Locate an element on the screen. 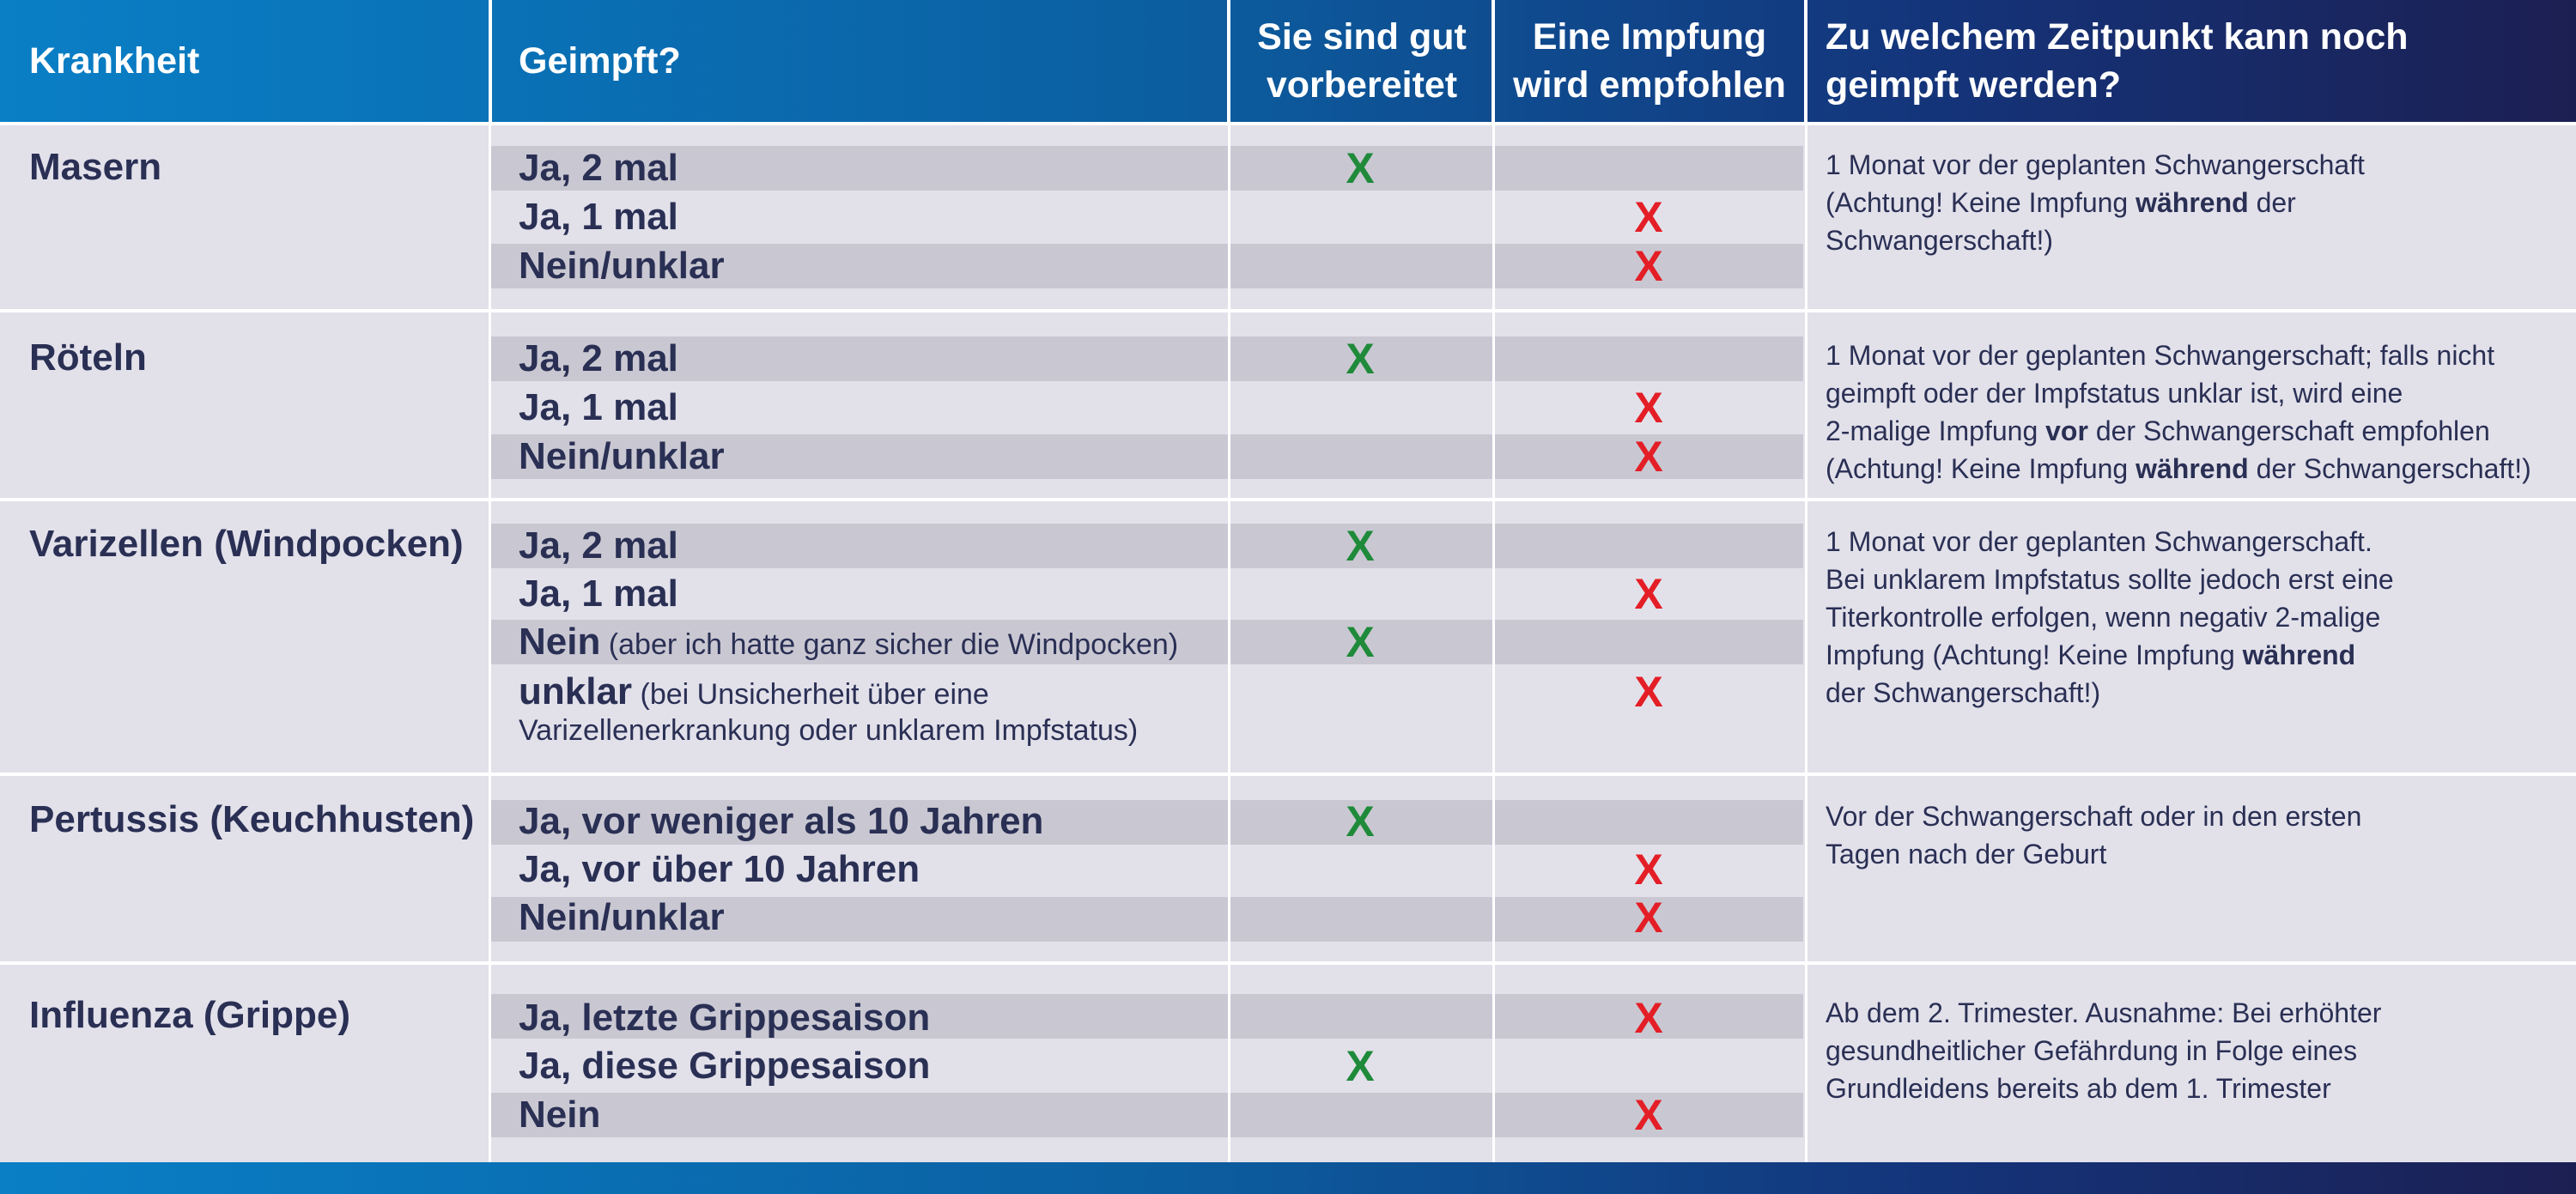 This screenshot has width=2576, height=1194. answer-label: Ja, diese Grippesaison is located at coordinates (725, 1066).